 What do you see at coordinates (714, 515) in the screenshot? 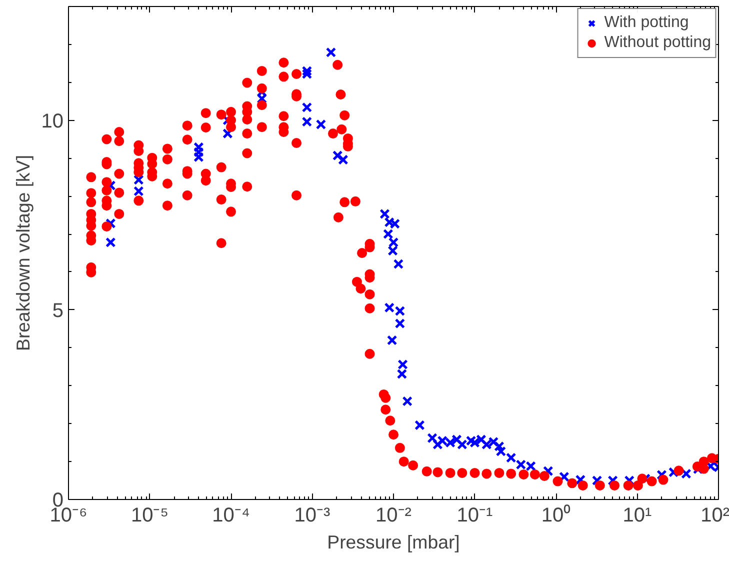
I see `x-tick-label: 10²` at bounding box center [714, 515].